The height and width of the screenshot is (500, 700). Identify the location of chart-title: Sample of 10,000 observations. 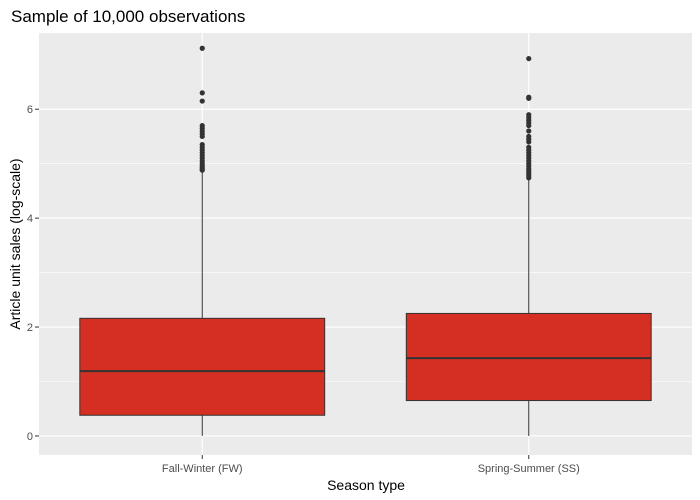
(128, 16).